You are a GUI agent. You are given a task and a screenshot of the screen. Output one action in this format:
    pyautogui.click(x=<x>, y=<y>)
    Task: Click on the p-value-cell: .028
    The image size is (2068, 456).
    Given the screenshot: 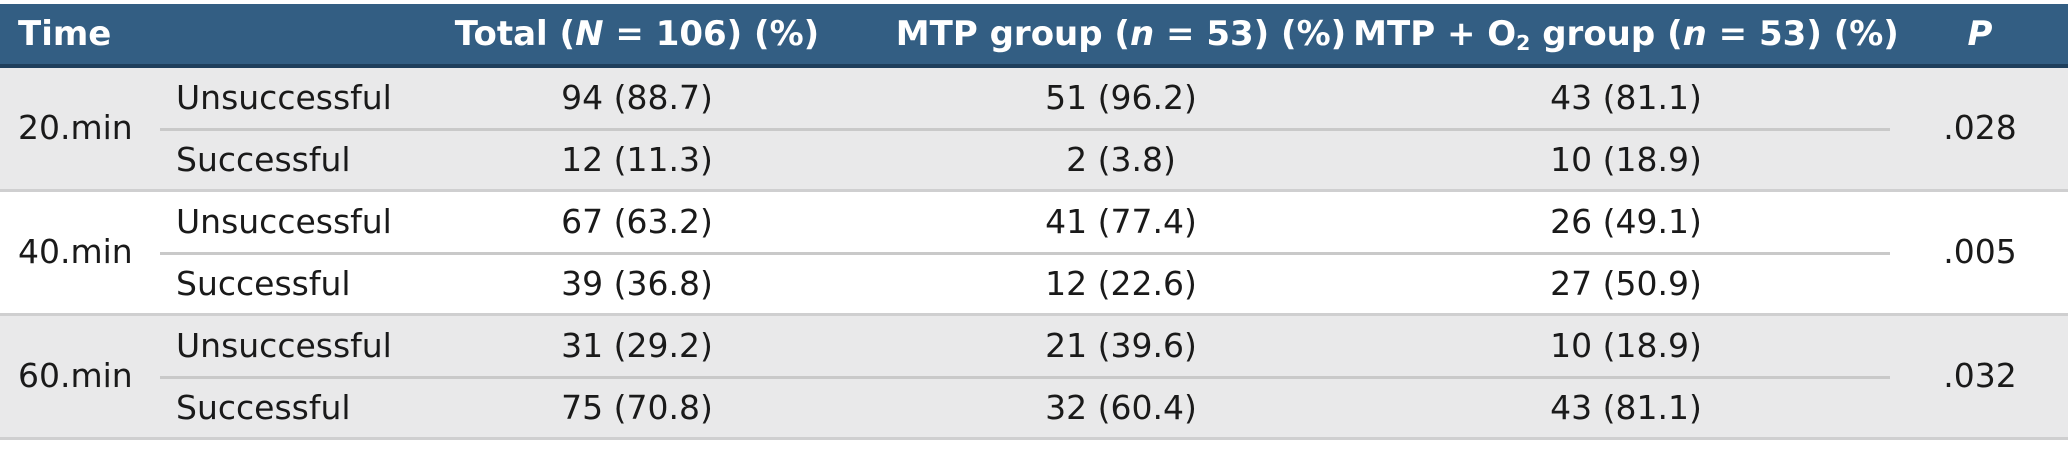 What is the action you would take?
    pyautogui.click(x=1980, y=127)
    